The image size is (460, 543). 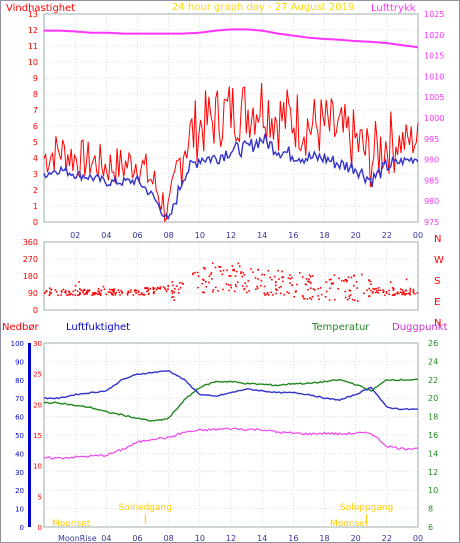 I want to click on wind-x-tick-label: 10, so click(x=200, y=235).